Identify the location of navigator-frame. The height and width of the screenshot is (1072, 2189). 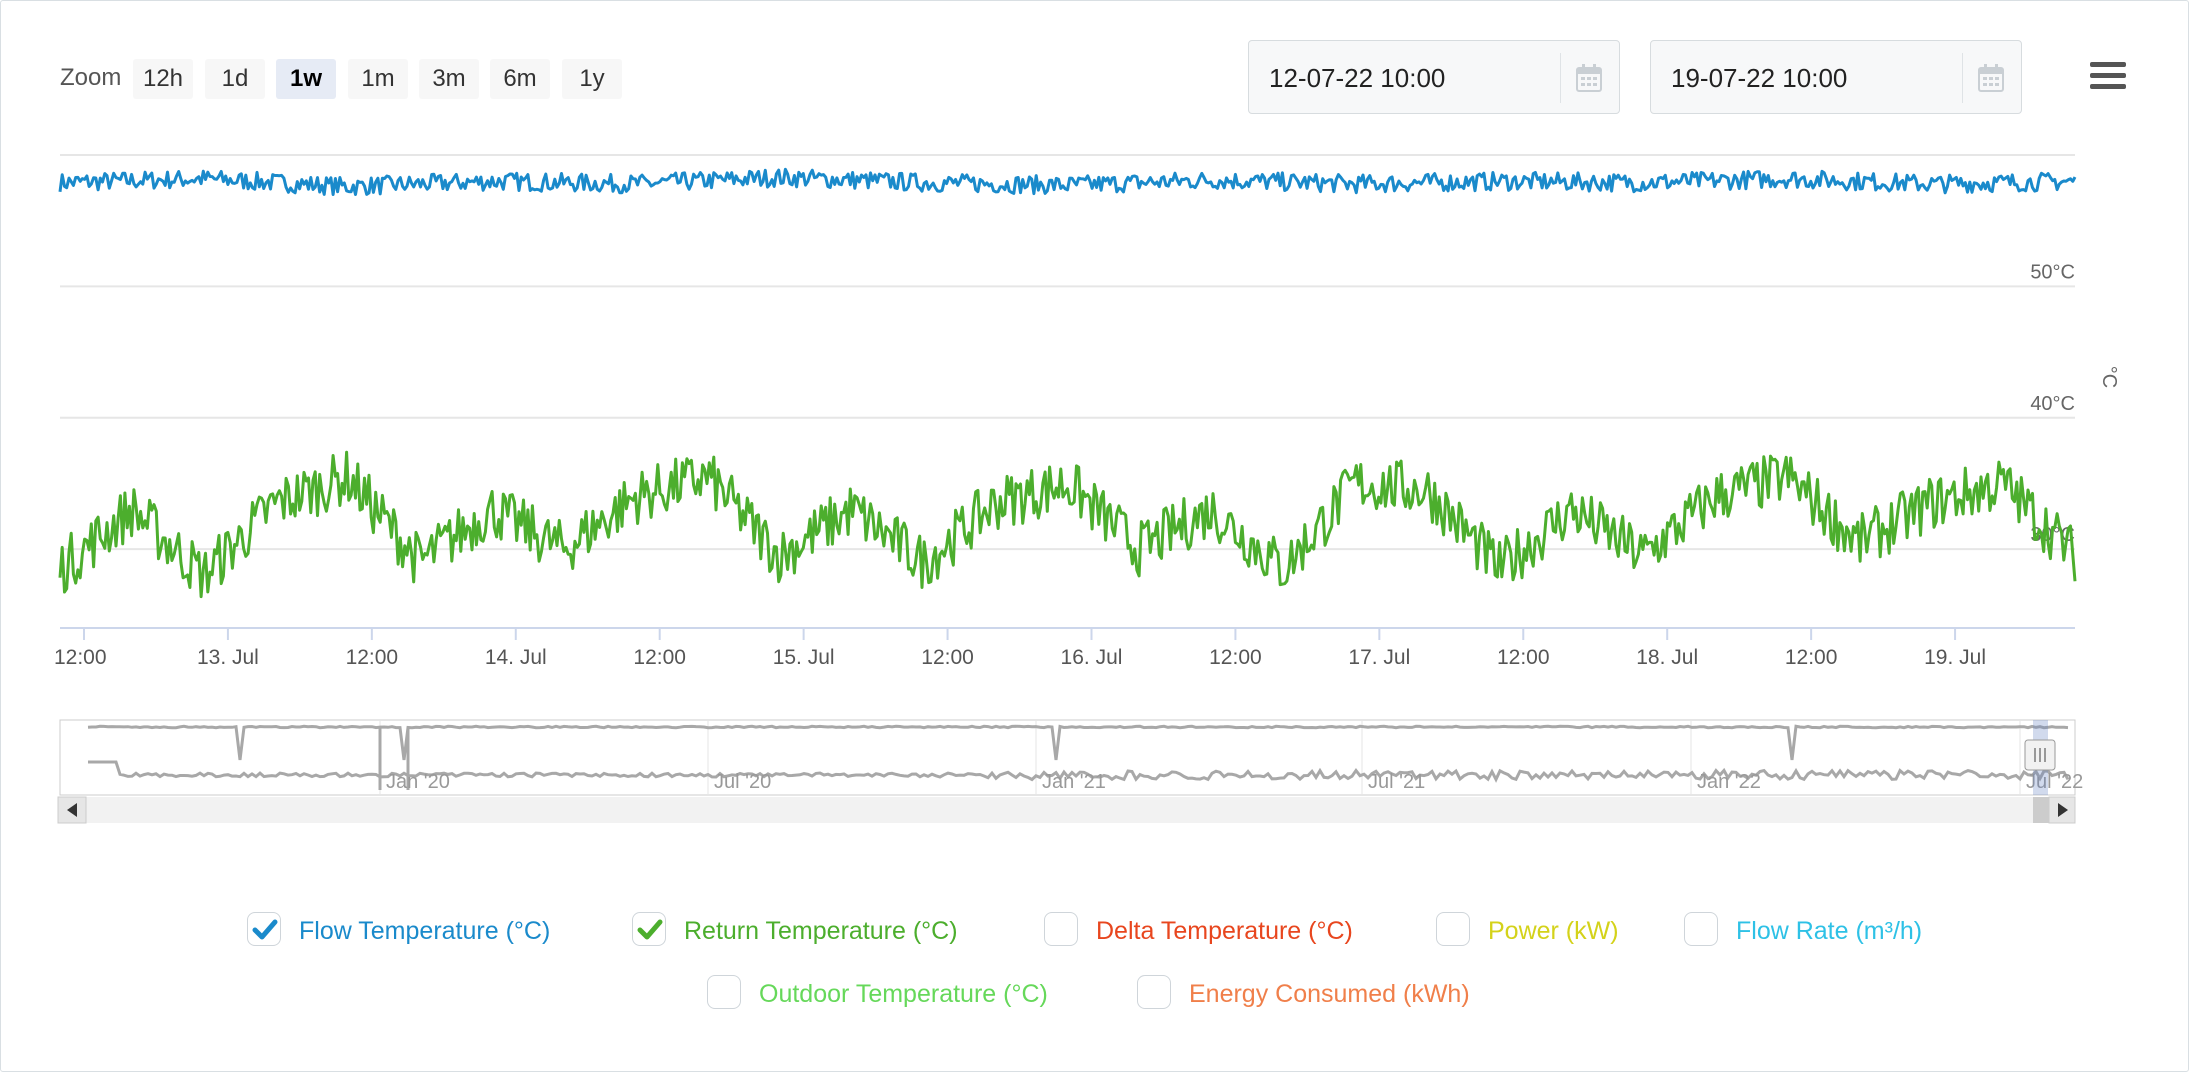
(1067, 757).